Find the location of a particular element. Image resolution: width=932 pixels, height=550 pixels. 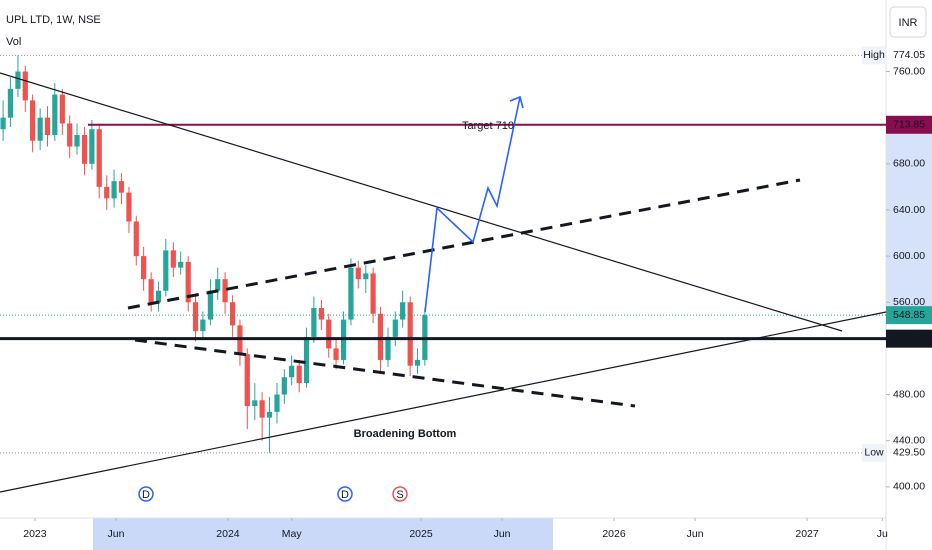

extreme-name: High is located at coordinates (874, 55).